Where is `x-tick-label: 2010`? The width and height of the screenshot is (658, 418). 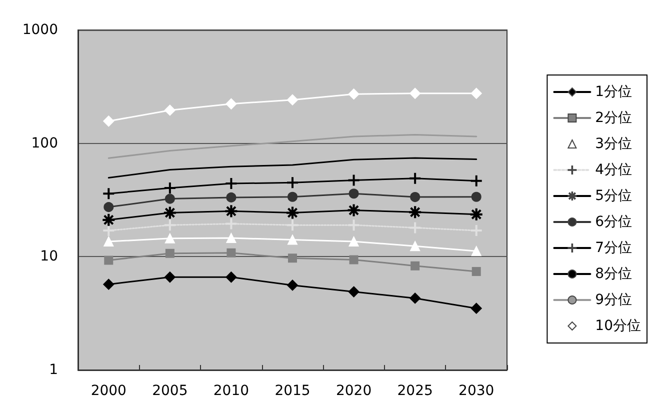 x-tick-label: 2010 is located at coordinates (231, 391).